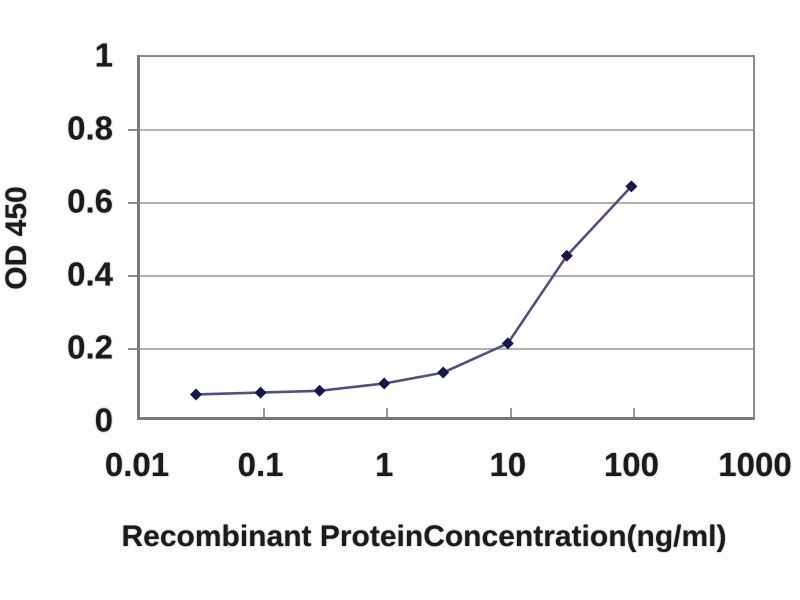  I want to click on y-tick-label: 0.2, so click(90, 347).